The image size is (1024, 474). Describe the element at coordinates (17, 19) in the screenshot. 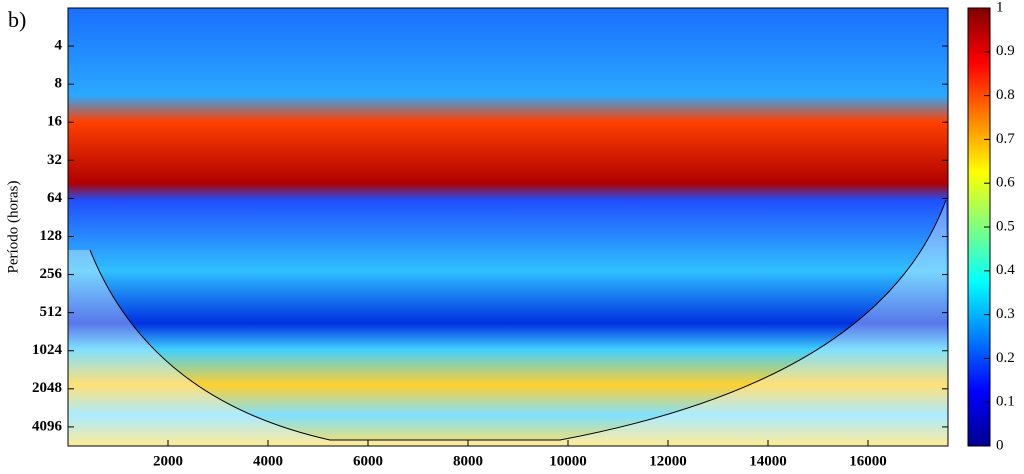

I see `panel-label: b)` at that location.